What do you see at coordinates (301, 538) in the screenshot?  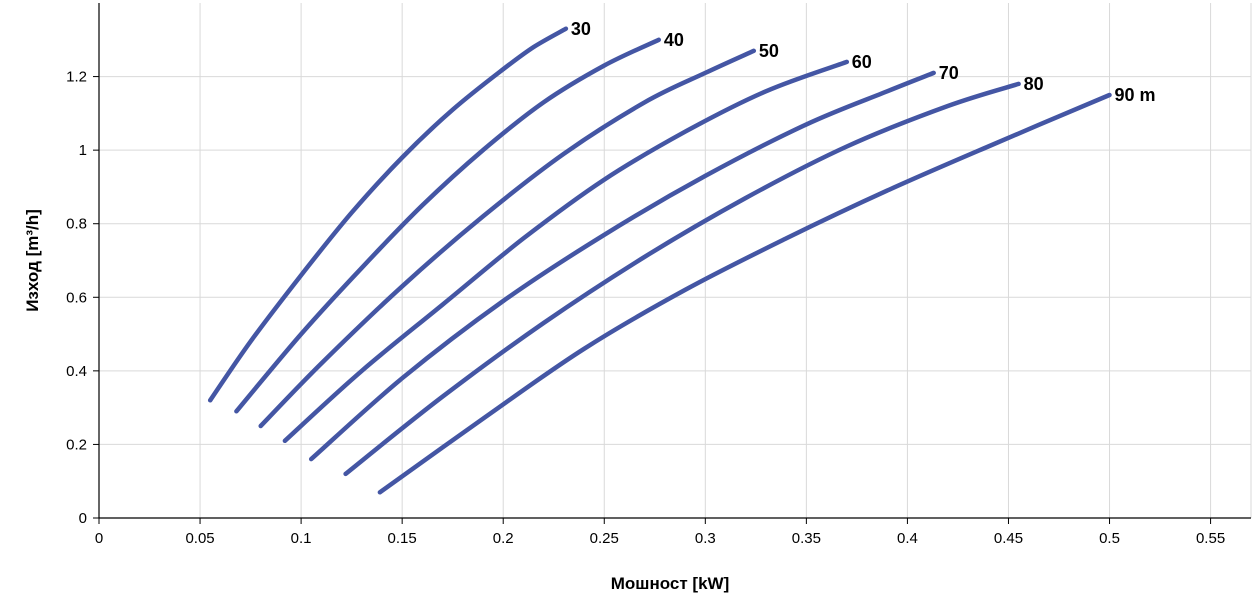 I see `x-tick-label: 0.1` at bounding box center [301, 538].